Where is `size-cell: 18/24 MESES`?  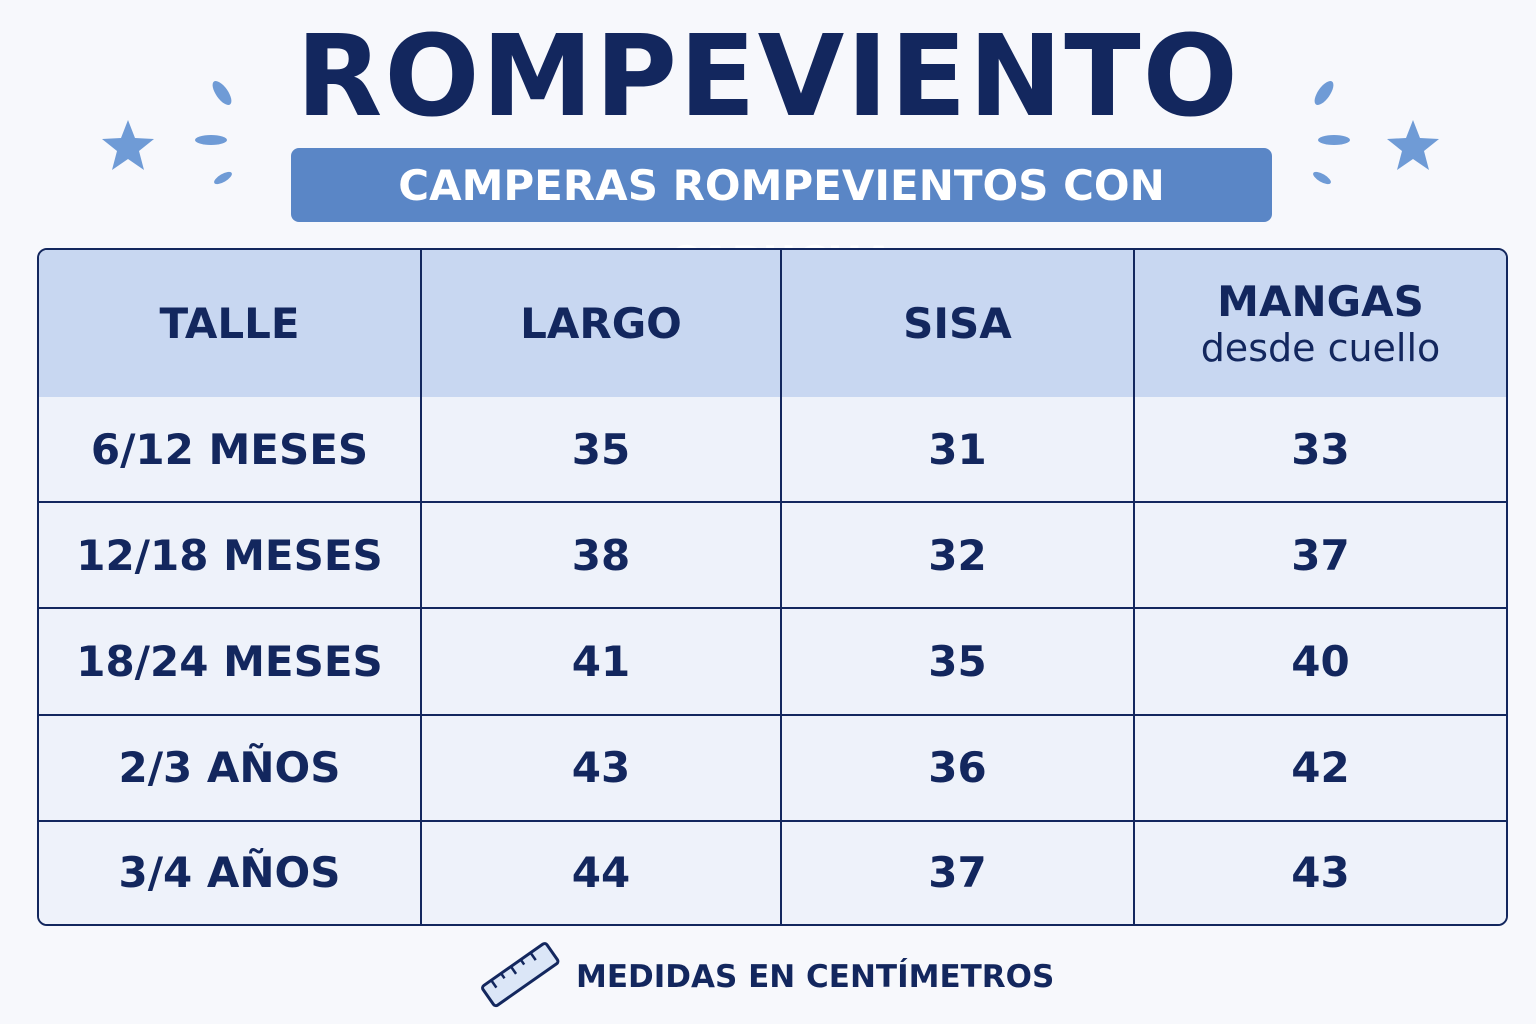
size-cell: 18/24 MESES is located at coordinates (230, 662).